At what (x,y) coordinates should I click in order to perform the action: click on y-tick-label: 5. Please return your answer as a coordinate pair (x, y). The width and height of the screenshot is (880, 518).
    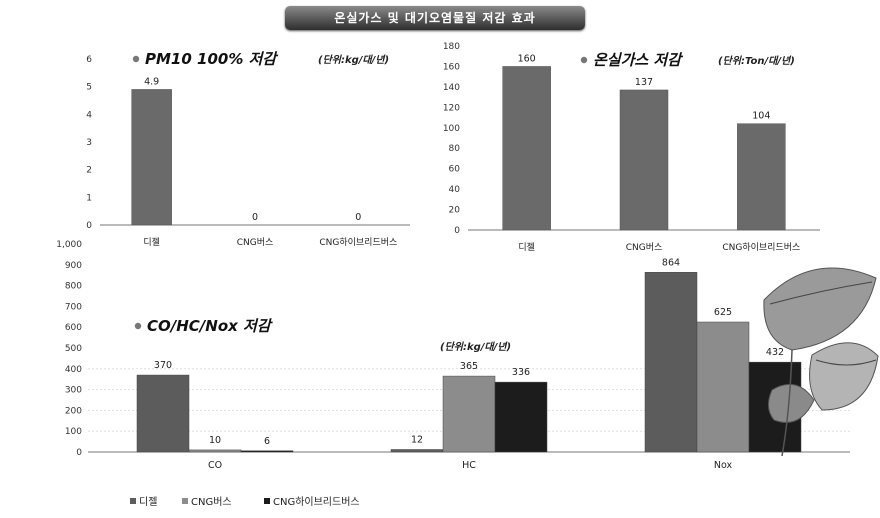
    Looking at the image, I should click on (89, 88).